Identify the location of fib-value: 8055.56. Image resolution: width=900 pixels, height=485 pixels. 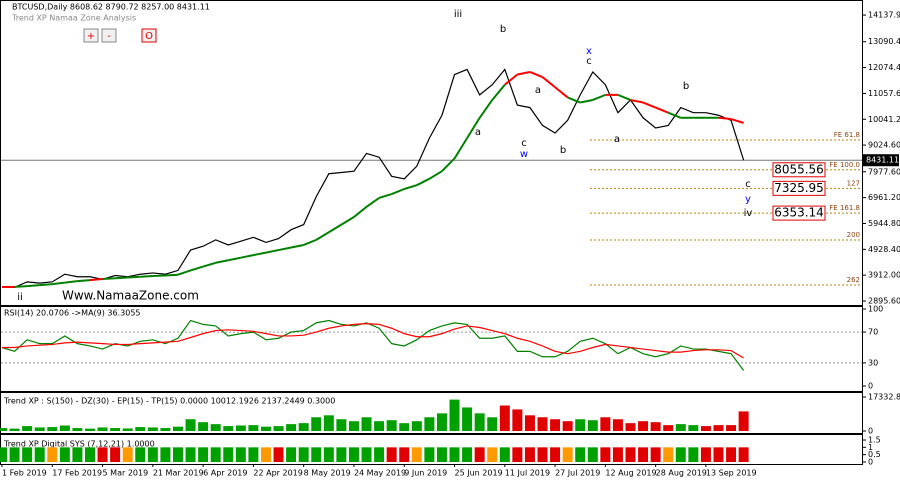
(799, 169).